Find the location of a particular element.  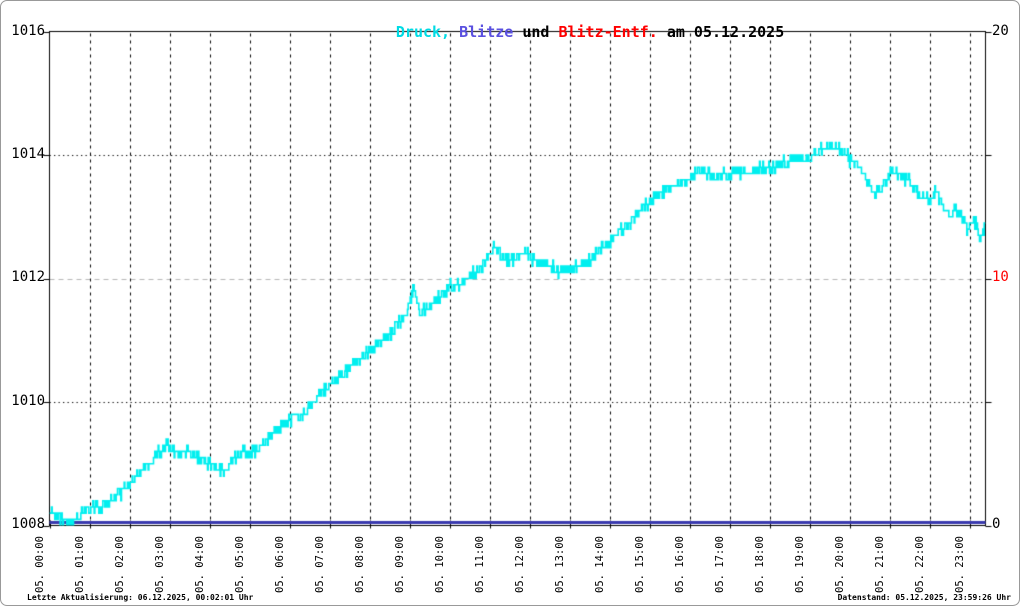

x-axis-tick-label: 05. 08:00 is located at coordinates (360, 564).